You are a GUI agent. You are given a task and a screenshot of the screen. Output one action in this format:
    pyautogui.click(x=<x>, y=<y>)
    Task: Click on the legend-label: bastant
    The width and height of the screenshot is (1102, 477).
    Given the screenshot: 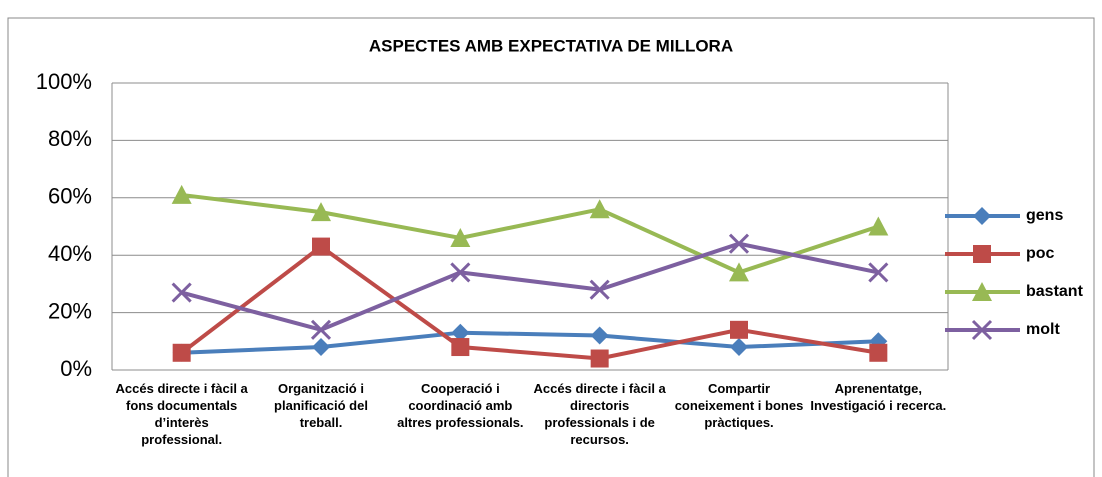 What is the action you would take?
    pyautogui.click(x=1055, y=291)
    